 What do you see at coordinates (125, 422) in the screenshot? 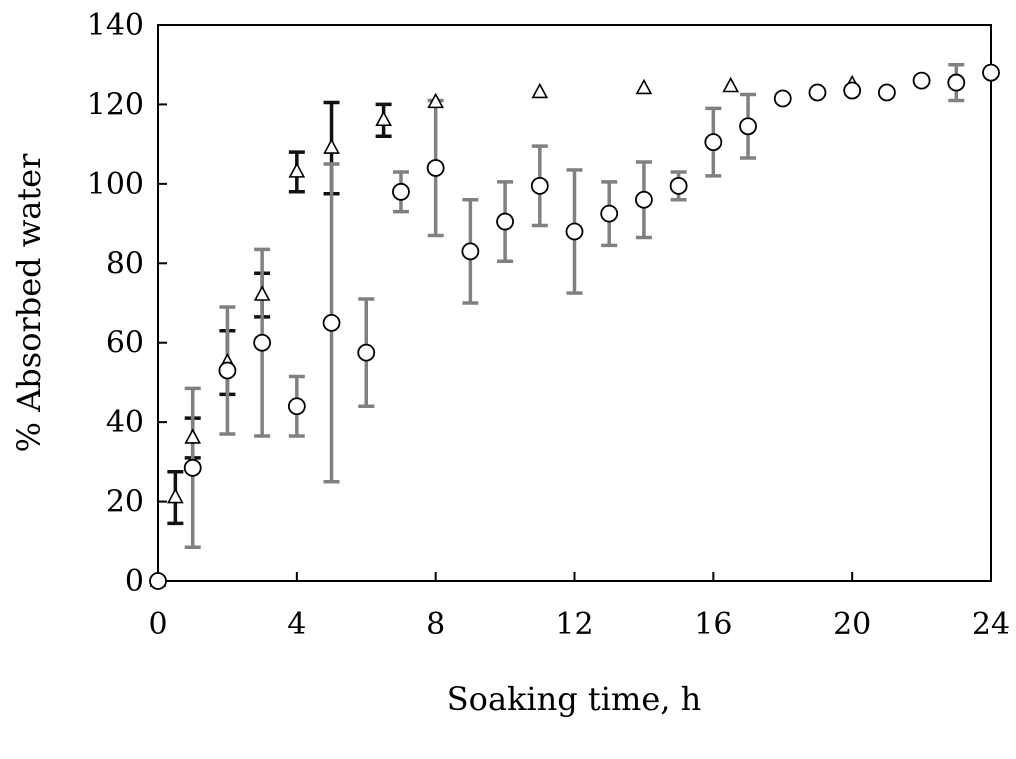
I see `y-tick-label: 40` at bounding box center [125, 422].